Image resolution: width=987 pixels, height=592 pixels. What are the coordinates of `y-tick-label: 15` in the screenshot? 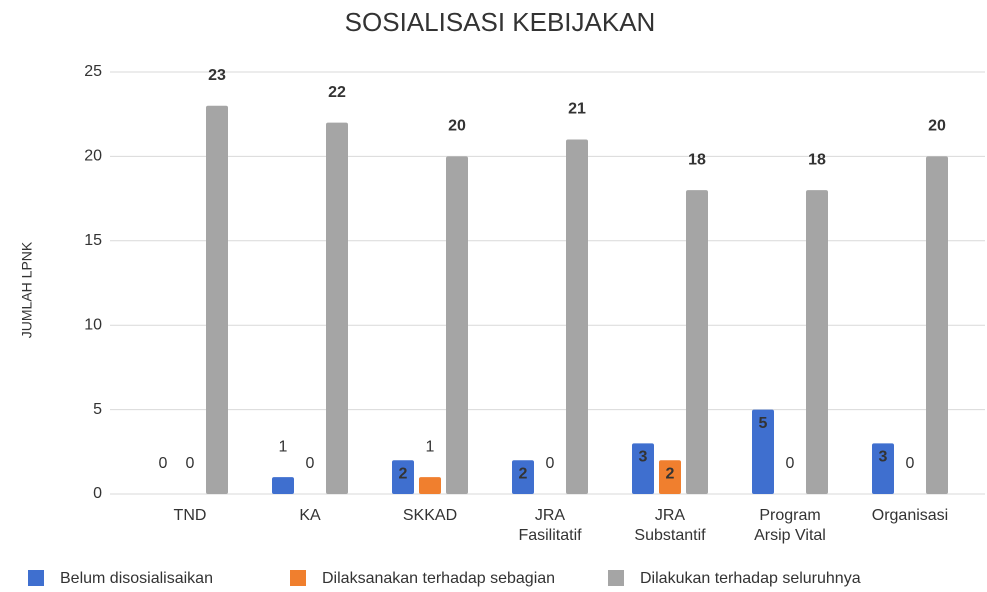 It's located at (93, 240).